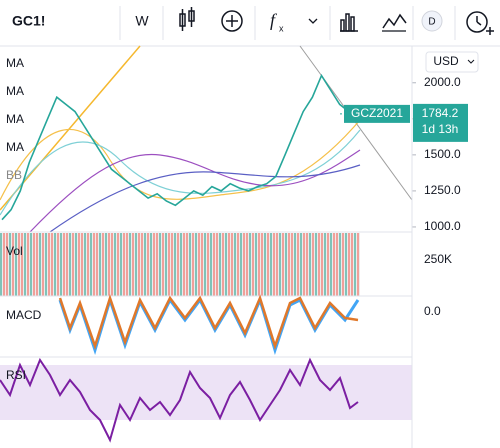 The height and width of the screenshot is (448, 500). What do you see at coordinates (232, 21) in the screenshot?
I see `add-icon` at bounding box center [232, 21].